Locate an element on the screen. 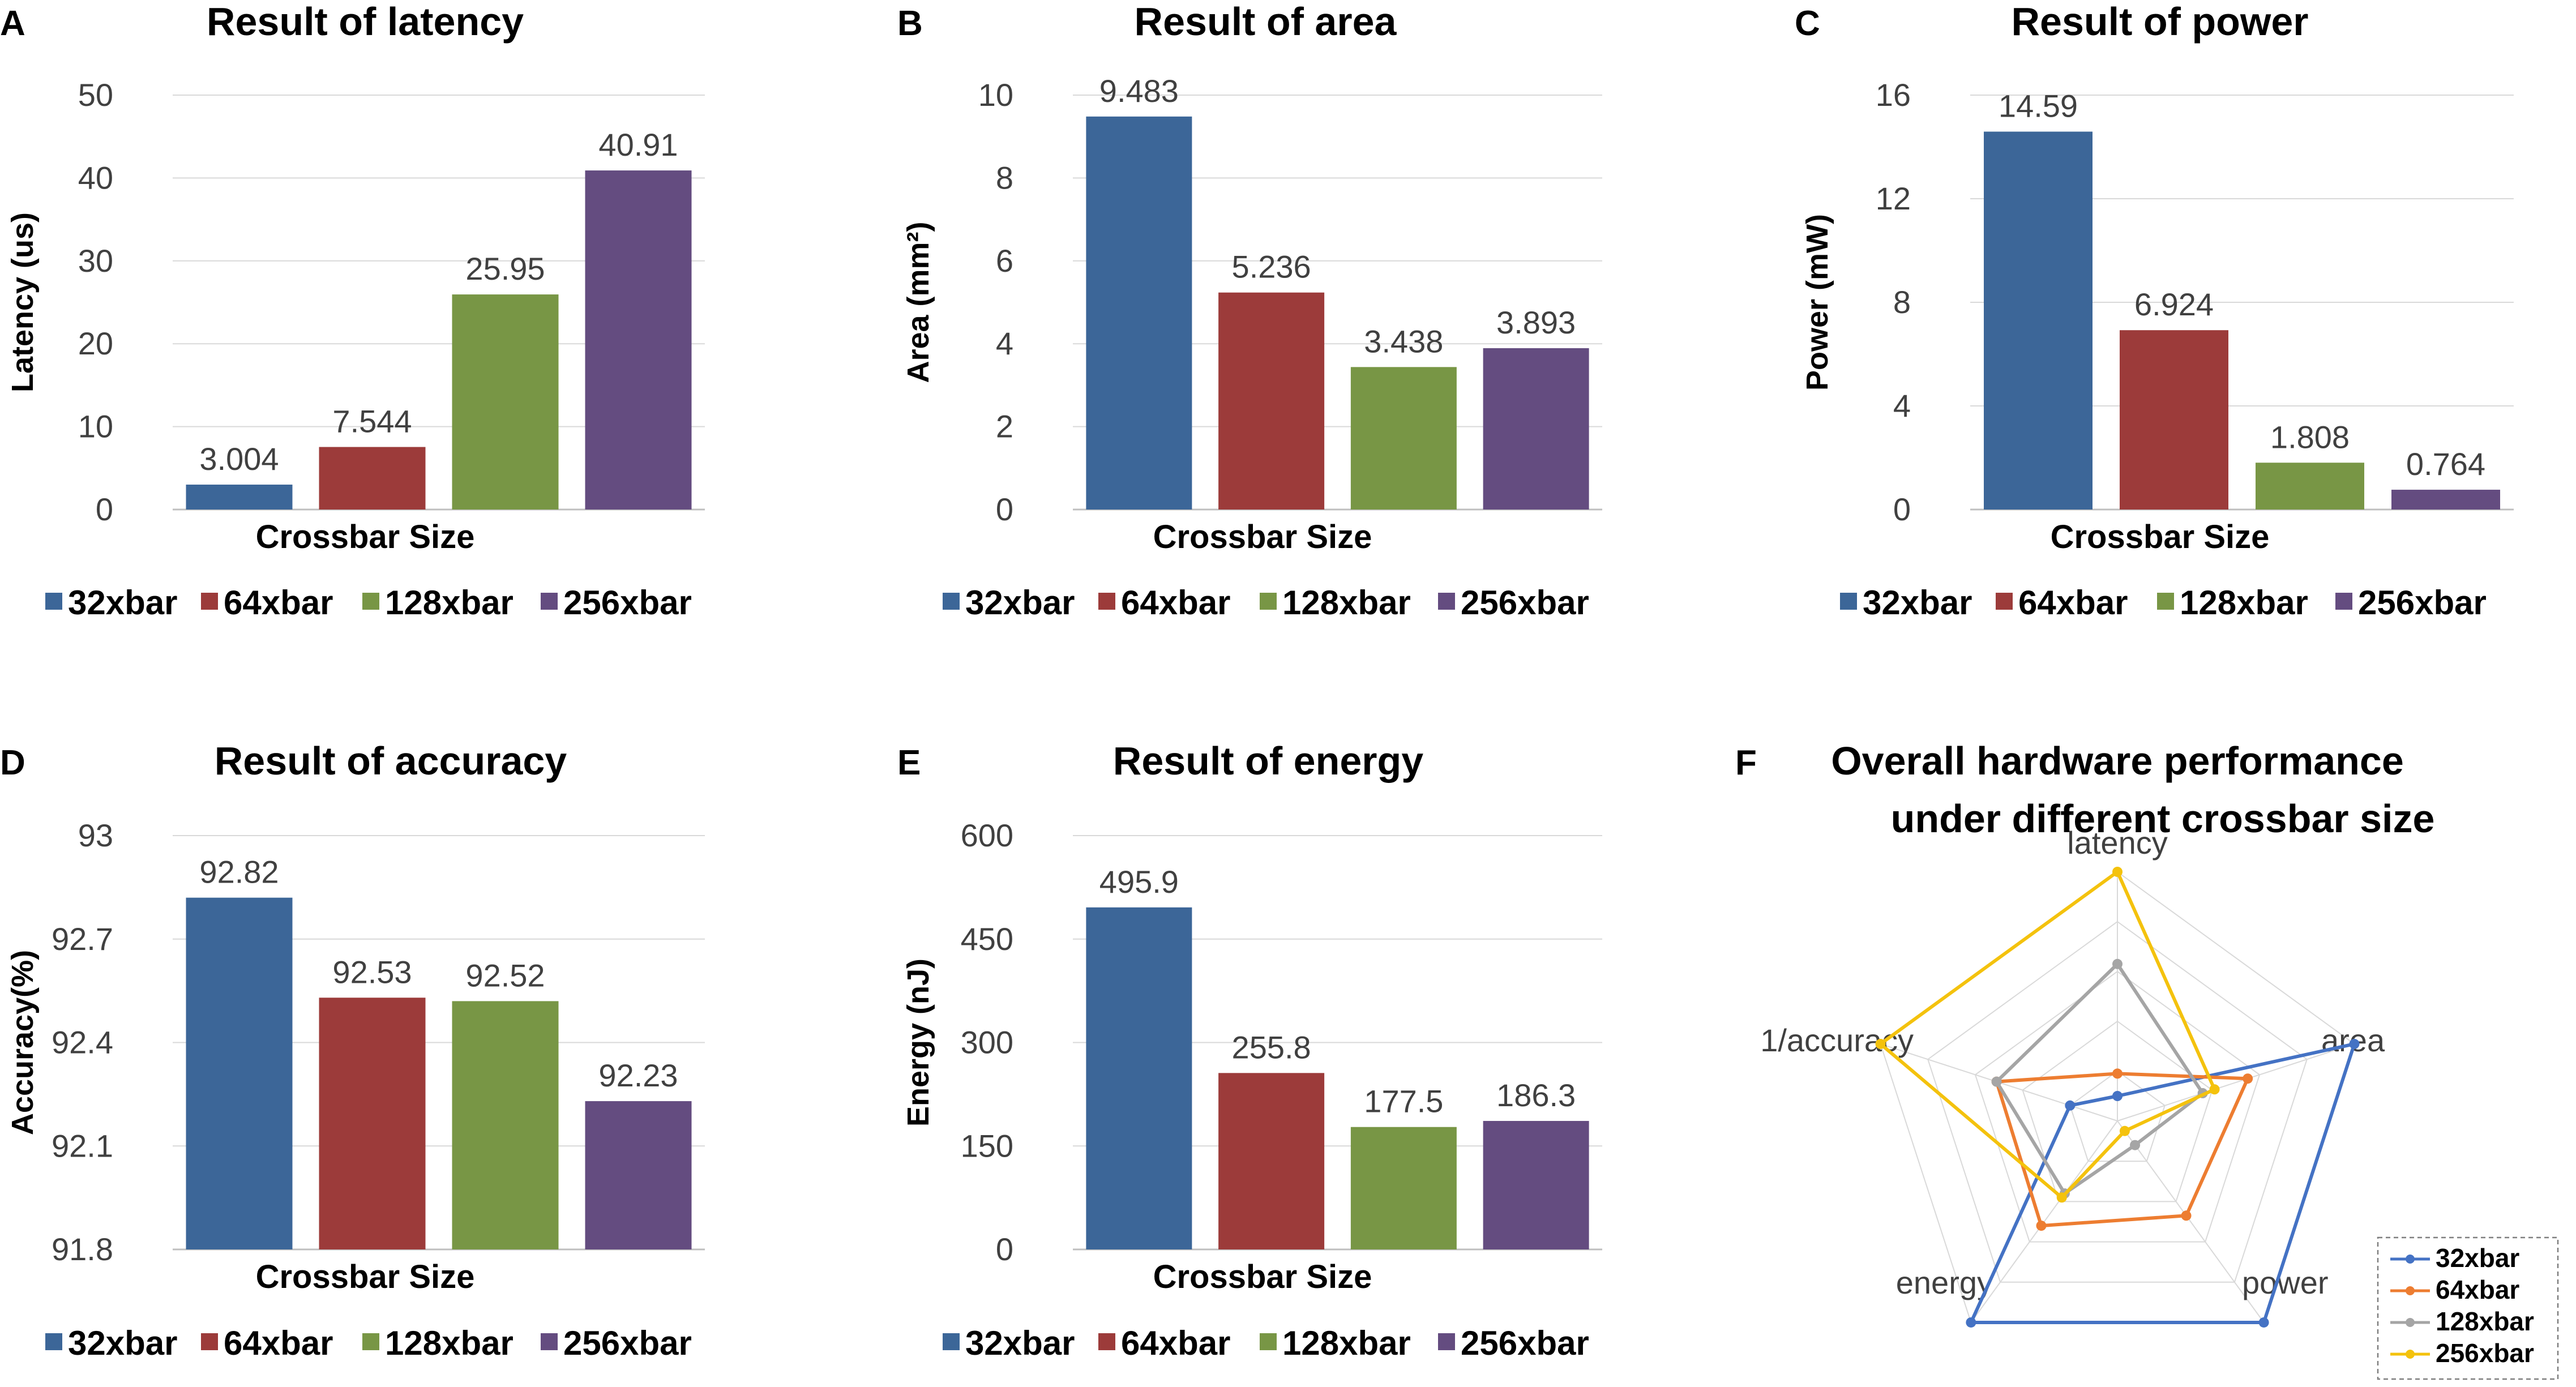 This screenshot has width=2576, height=1387. panel-letter: B is located at coordinates (910, 23).